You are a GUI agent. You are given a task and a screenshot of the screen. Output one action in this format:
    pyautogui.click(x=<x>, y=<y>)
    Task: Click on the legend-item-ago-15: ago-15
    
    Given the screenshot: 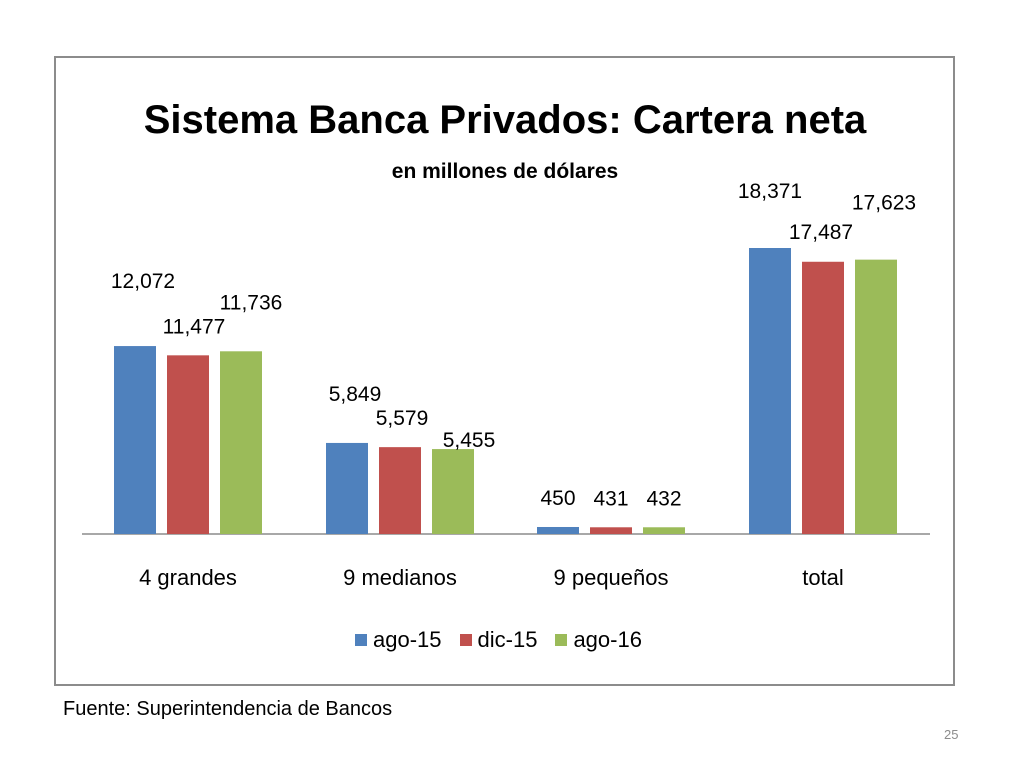 What is the action you would take?
    pyautogui.click(x=398, y=640)
    